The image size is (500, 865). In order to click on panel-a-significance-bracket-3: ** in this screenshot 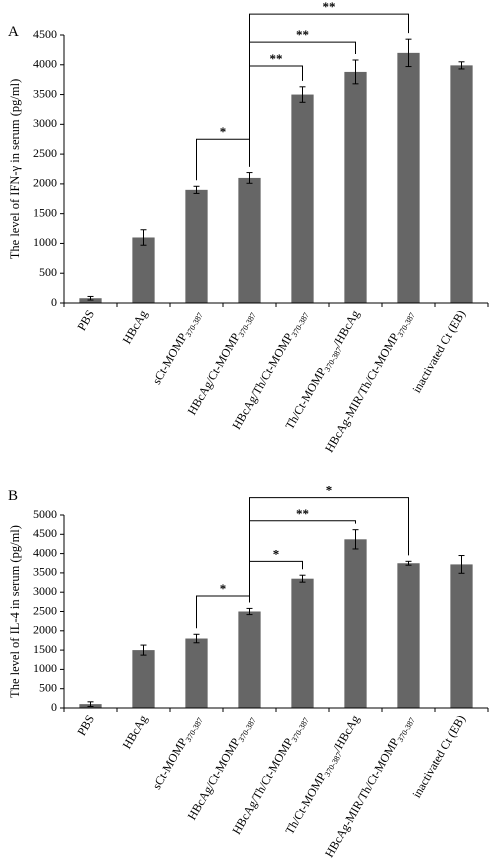, I will do `click(329, 83)`.